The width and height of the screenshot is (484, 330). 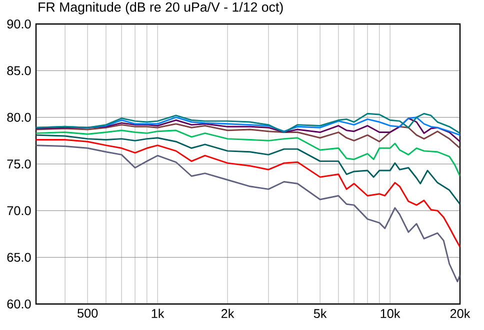 What do you see at coordinates (19, 24) in the screenshot?
I see `y-tick-label: 90.0` at bounding box center [19, 24].